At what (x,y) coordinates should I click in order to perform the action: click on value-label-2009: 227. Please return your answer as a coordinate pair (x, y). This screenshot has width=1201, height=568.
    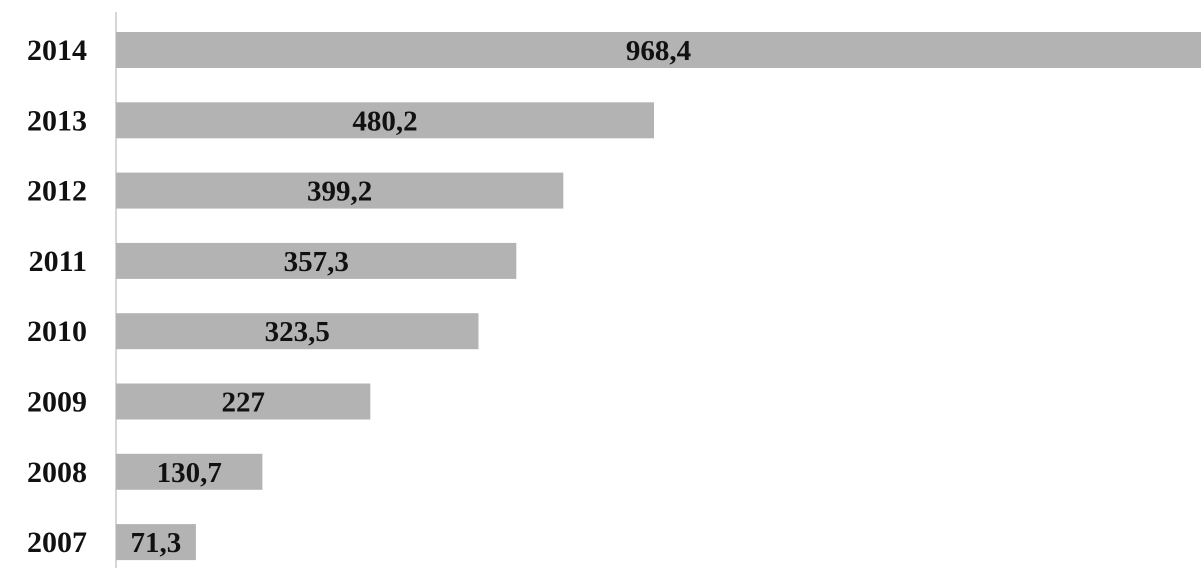
    Looking at the image, I should click on (243, 403).